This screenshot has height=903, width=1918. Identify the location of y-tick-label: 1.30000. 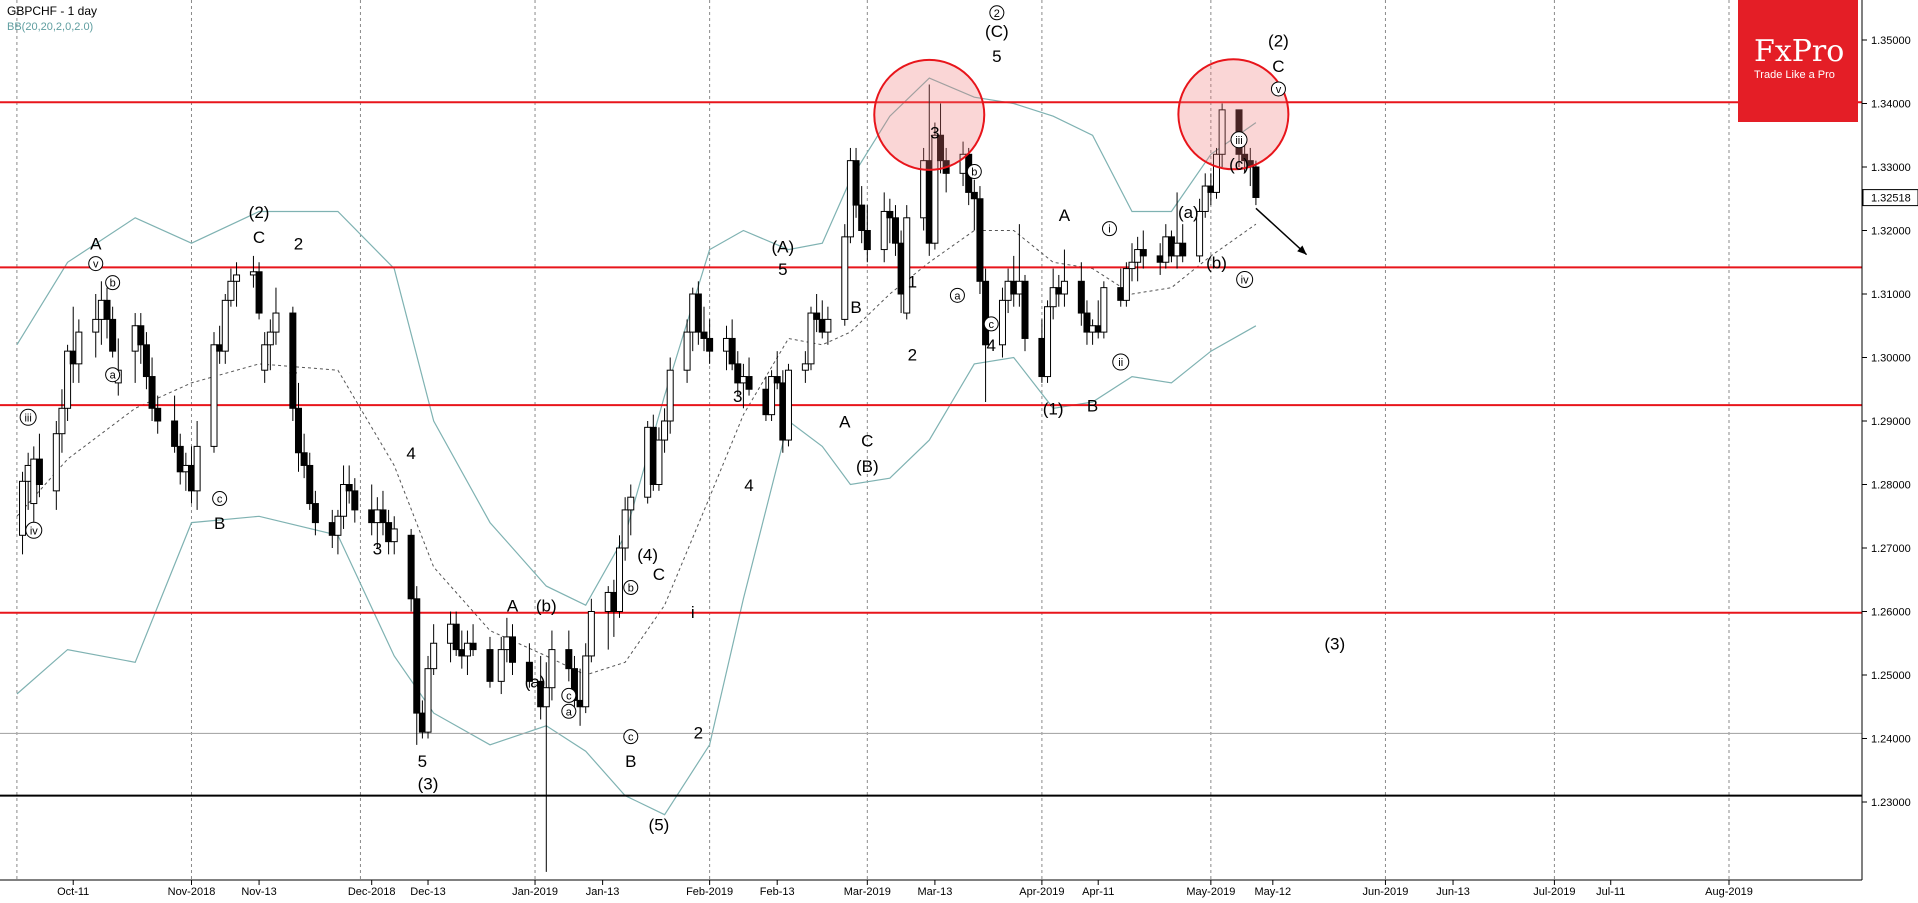
(1891, 359).